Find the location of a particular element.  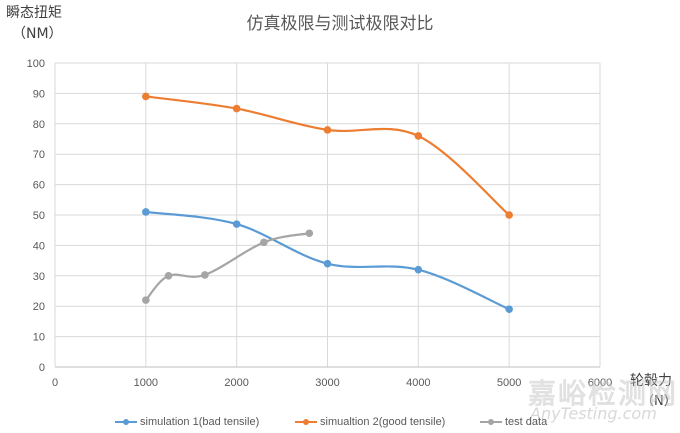

y-tick-label: 40 is located at coordinates (39, 246).